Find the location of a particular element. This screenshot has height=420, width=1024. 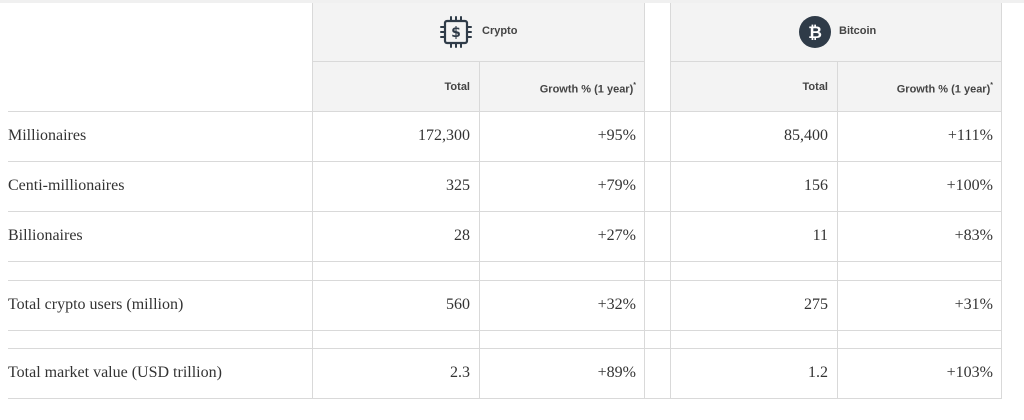

cell-crypto-growth: +27% is located at coordinates (616, 235).